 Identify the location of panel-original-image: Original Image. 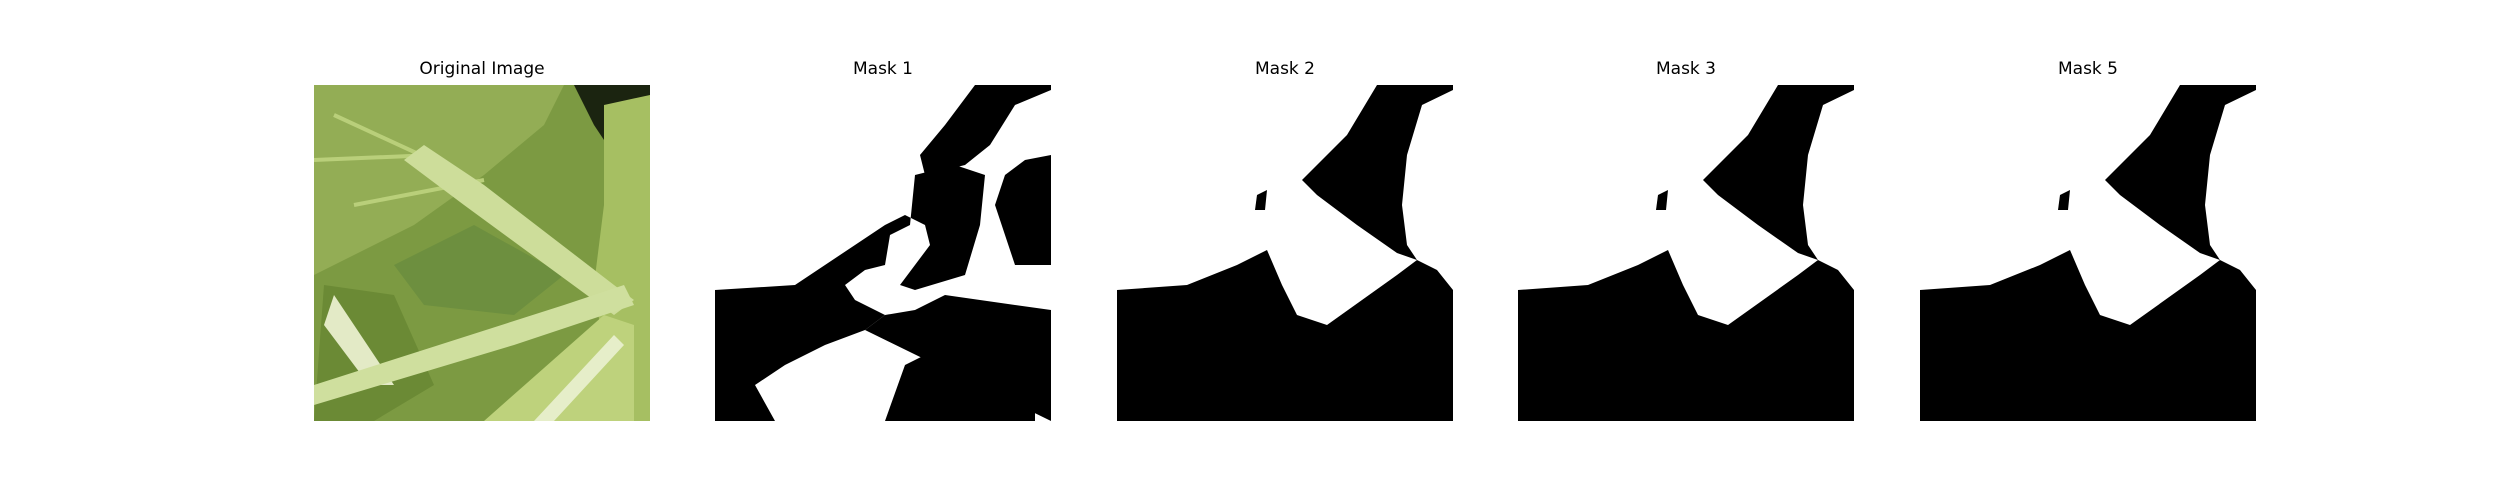
(482, 239).